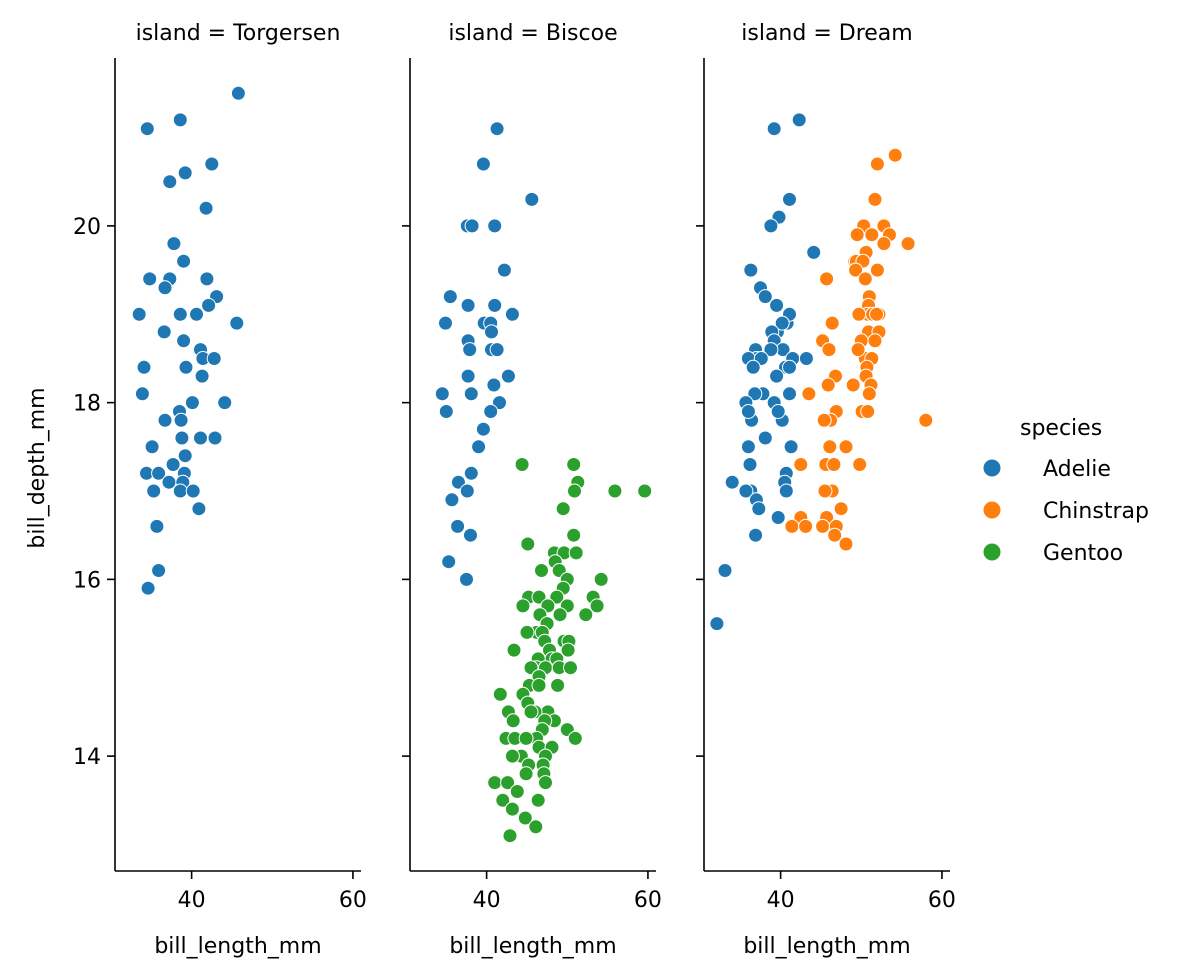 This screenshot has height=980, width=1201. What do you see at coordinates (87, 580) in the screenshot?
I see `y-tick-label: 16` at bounding box center [87, 580].